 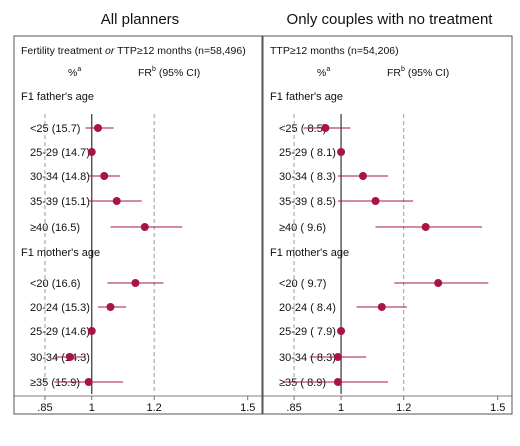 What do you see at coordinates (313, 228) in the screenshot?
I see `row-percent: ( 9.6)` at bounding box center [313, 228].